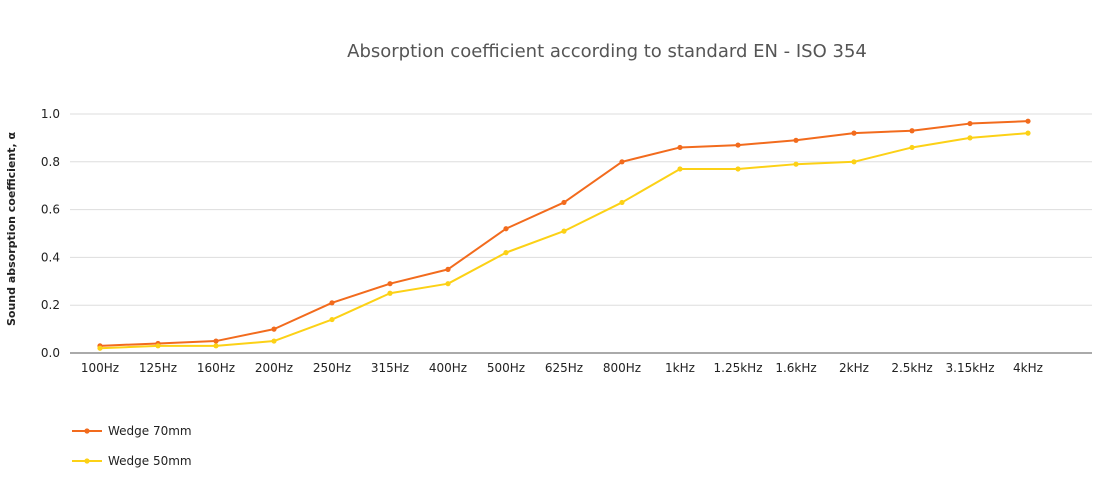 This screenshot has width=1097, height=486. What do you see at coordinates (795, 368) in the screenshot?
I see `x-tick-label: 1.6kHz` at bounding box center [795, 368].